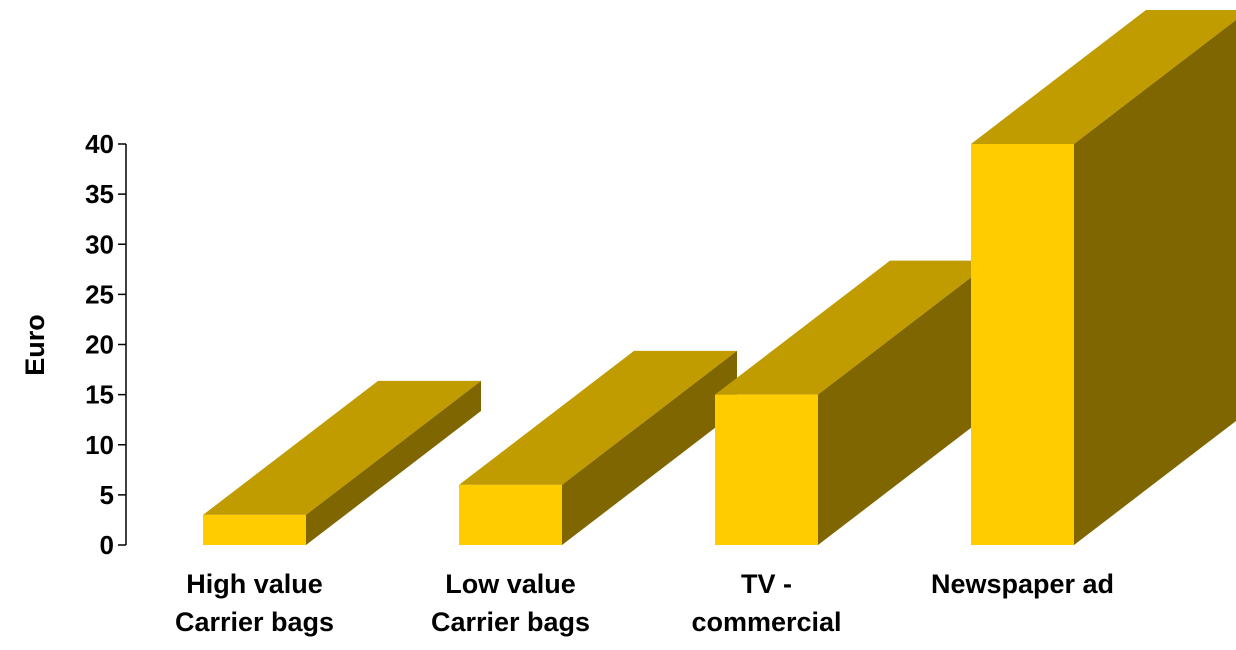 This screenshot has width=1236, height=650. I want to click on y-tick-label: 20, so click(99, 345).